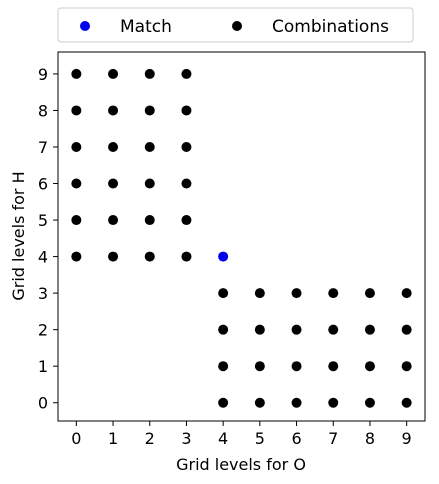 The width and height of the screenshot is (439, 484). I want to click on x-tick-label: 2, so click(150, 438).